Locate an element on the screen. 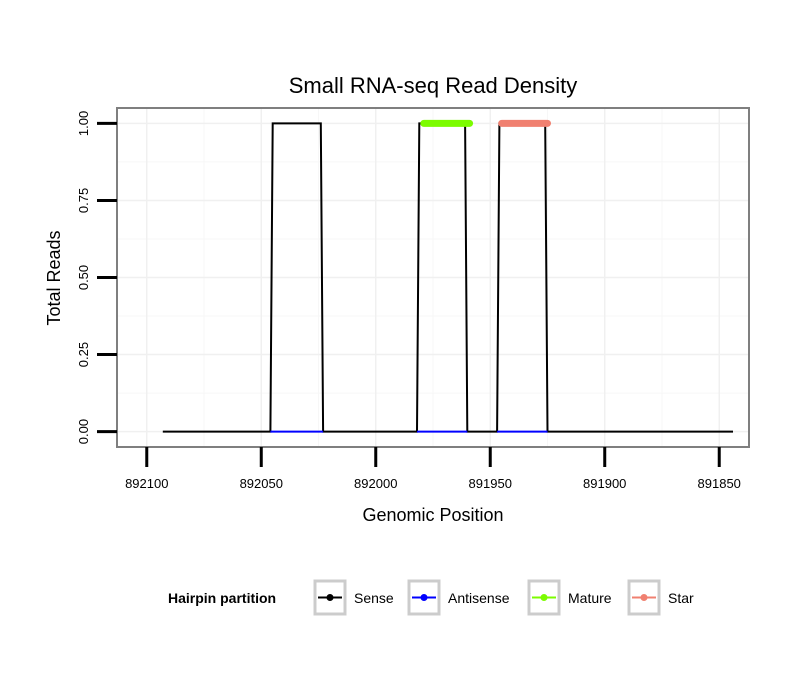  legend-key-sense-point is located at coordinates (330, 597).